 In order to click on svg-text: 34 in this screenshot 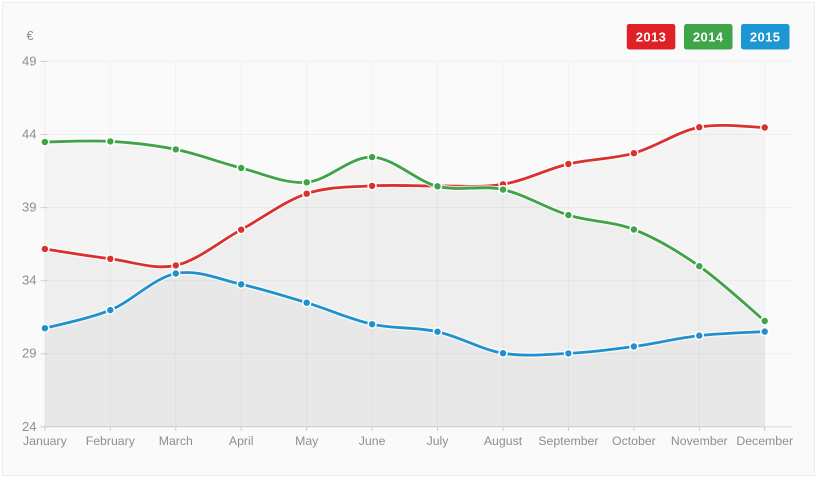, I will do `click(29, 280)`.